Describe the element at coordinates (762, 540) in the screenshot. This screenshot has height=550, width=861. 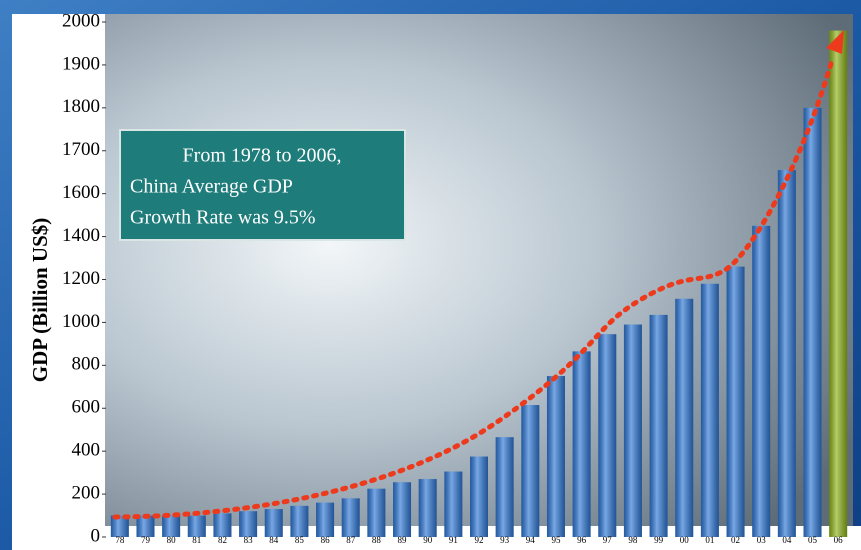
I see `x-tick-label: 03` at that location.